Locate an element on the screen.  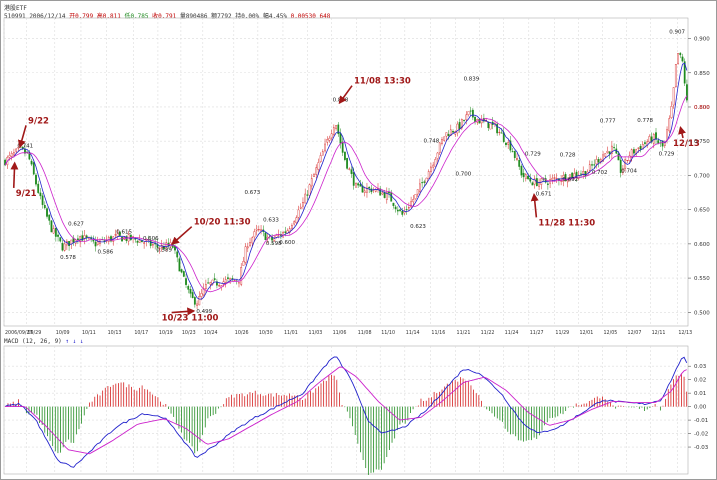
price-label-17: 0.729 is located at coordinates (533, 155).